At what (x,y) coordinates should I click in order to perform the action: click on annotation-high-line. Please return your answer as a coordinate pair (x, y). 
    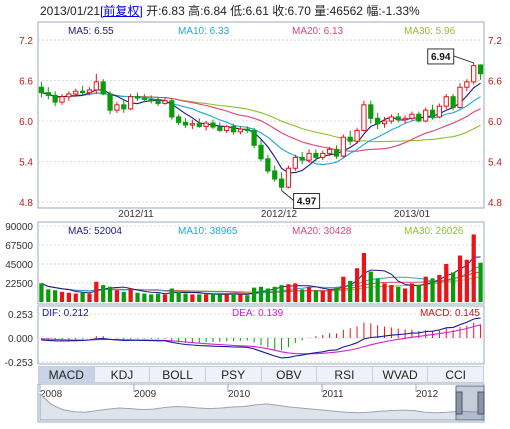
    Looking at the image, I should click on (463, 59).